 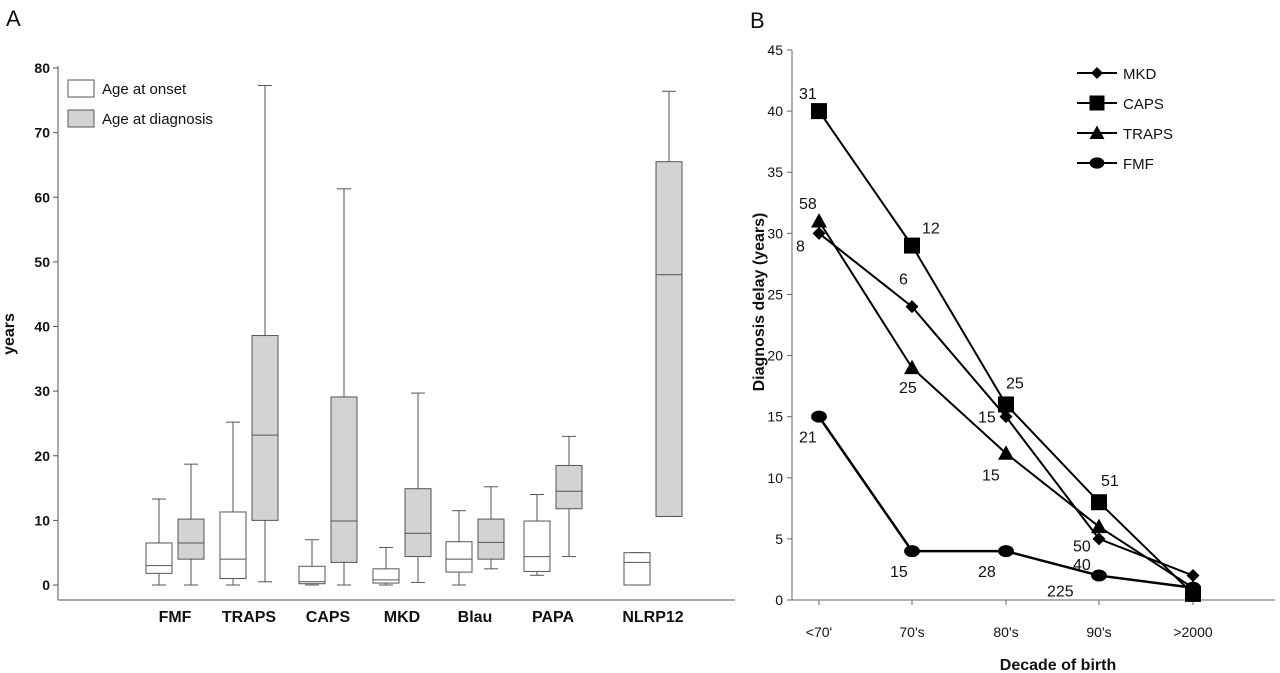 I want to click on y-tick-label: 15, so click(x=775, y=417).